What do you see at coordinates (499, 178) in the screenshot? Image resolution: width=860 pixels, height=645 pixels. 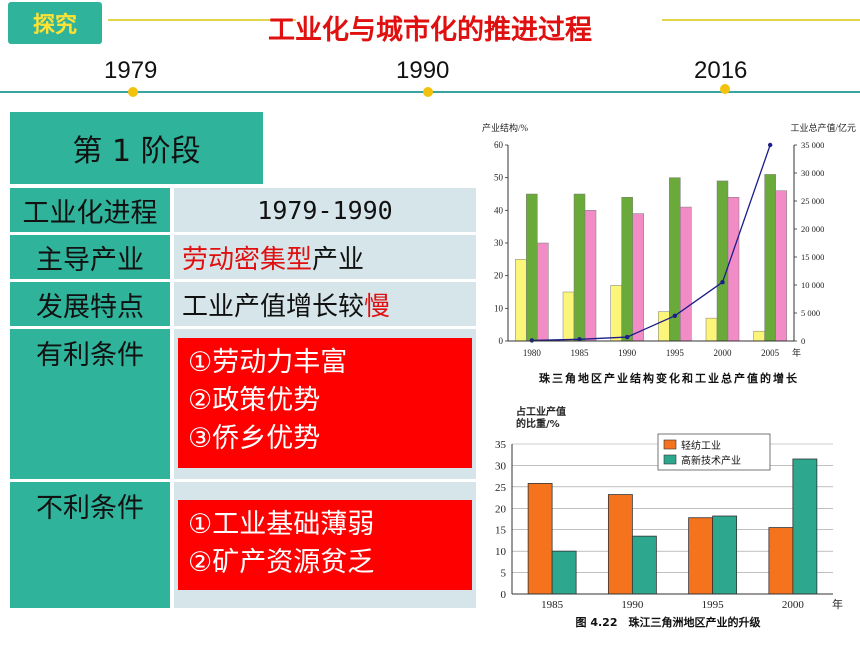 I see `y-tick-label: 50` at bounding box center [499, 178].